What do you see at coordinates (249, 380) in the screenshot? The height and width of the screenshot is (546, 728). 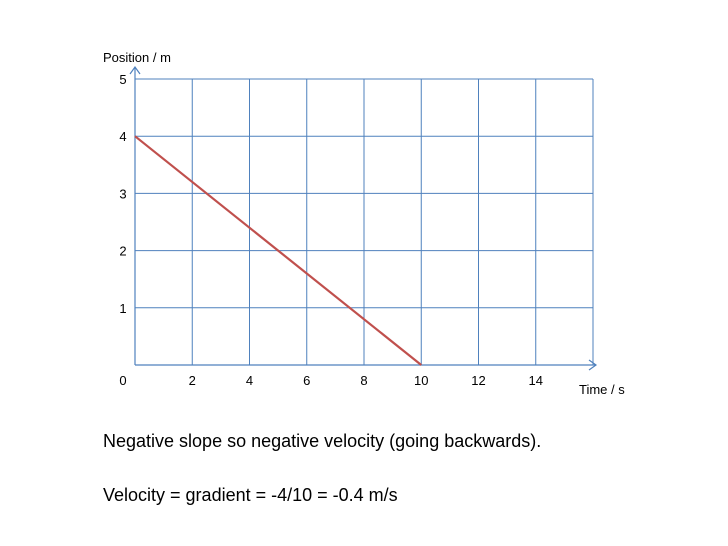 I see `x-tick-label-4: 4` at bounding box center [249, 380].